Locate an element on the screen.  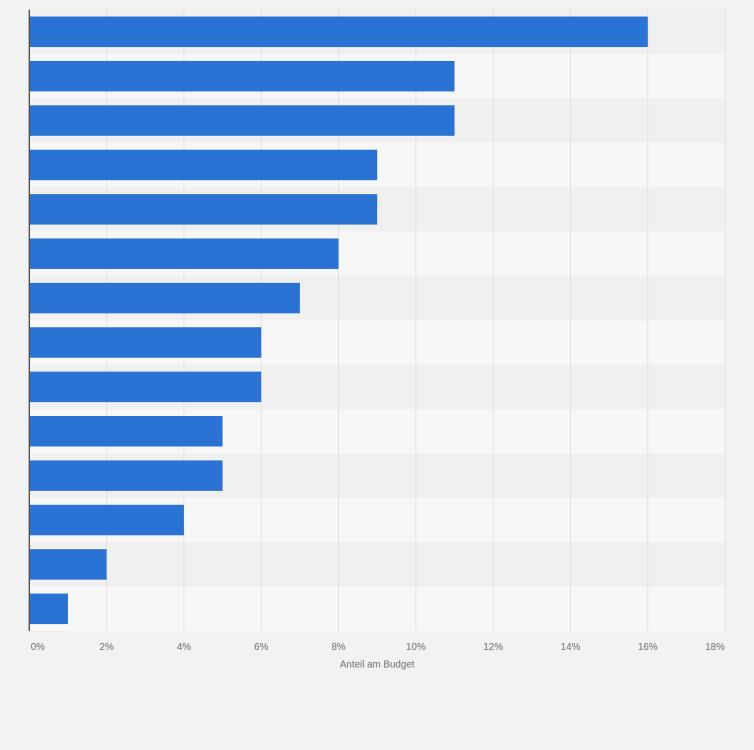
svg-text: 14% is located at coordinates (571, 647).